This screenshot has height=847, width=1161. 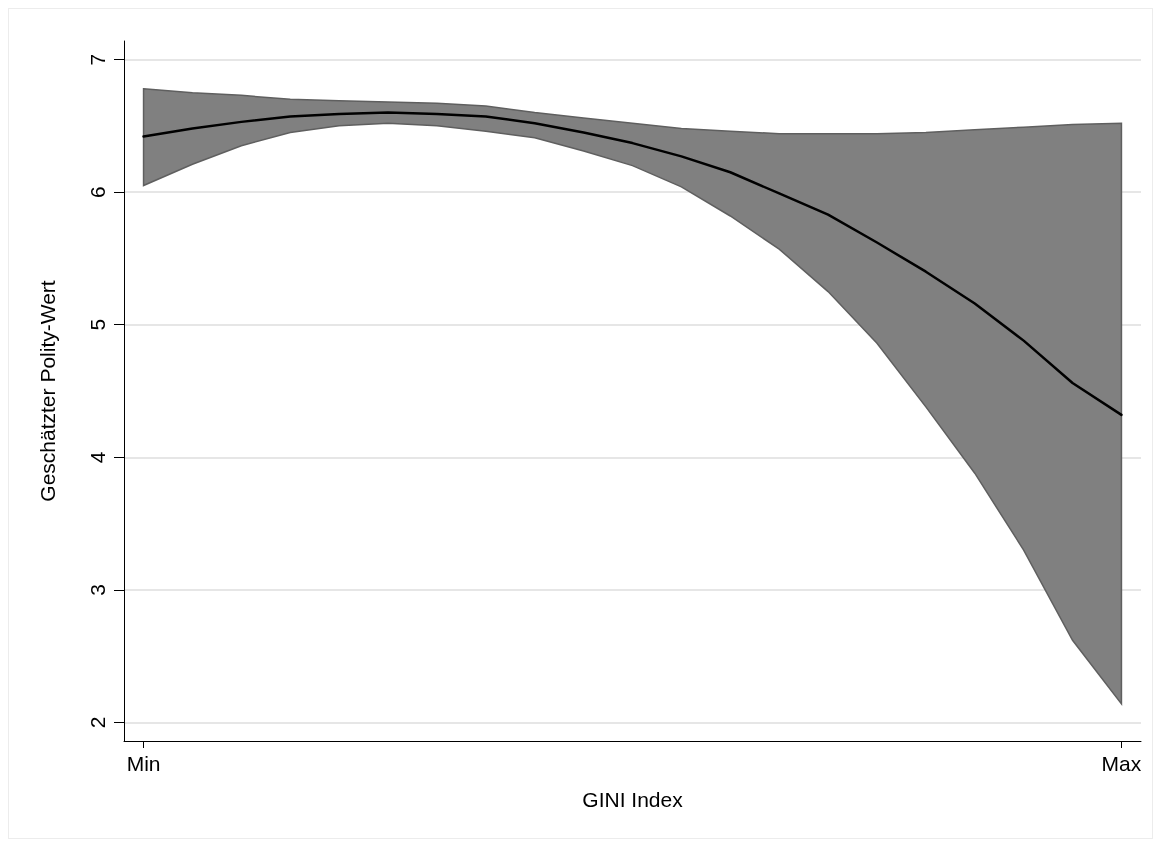 I want to click on y-tick-label: 4, so click(x=97, y=457).